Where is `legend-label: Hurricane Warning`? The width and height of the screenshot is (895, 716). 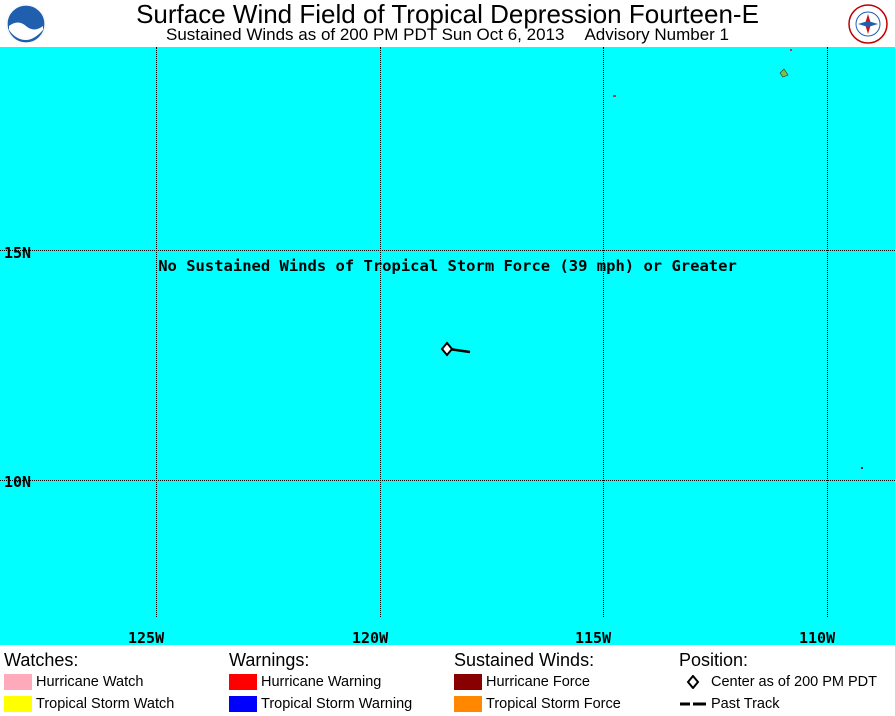 legend-label: Hurricane Warning is located at coordinates (321, 682).